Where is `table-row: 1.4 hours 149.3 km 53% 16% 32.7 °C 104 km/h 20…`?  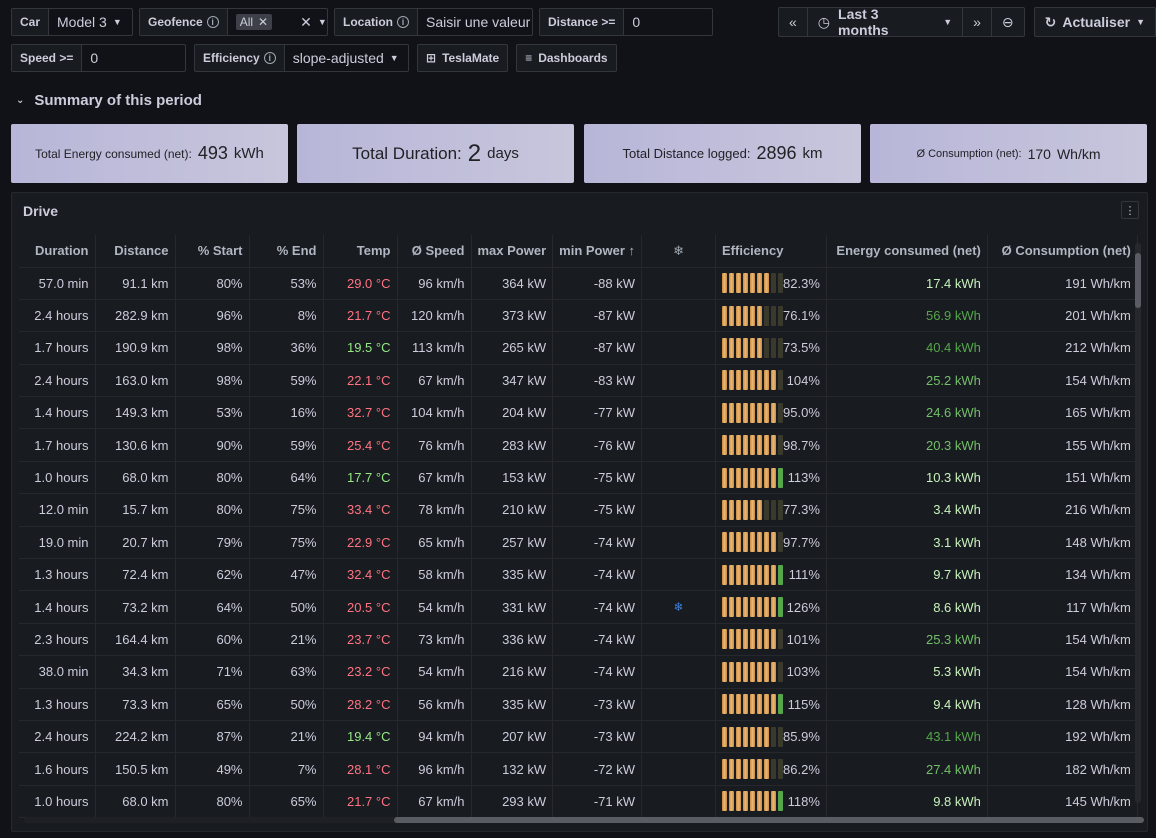 table-row: 1.4 hours 149.3 km 53% 16% 32.7 °C 104 km/h 20… is located at coordinates (578, 413).